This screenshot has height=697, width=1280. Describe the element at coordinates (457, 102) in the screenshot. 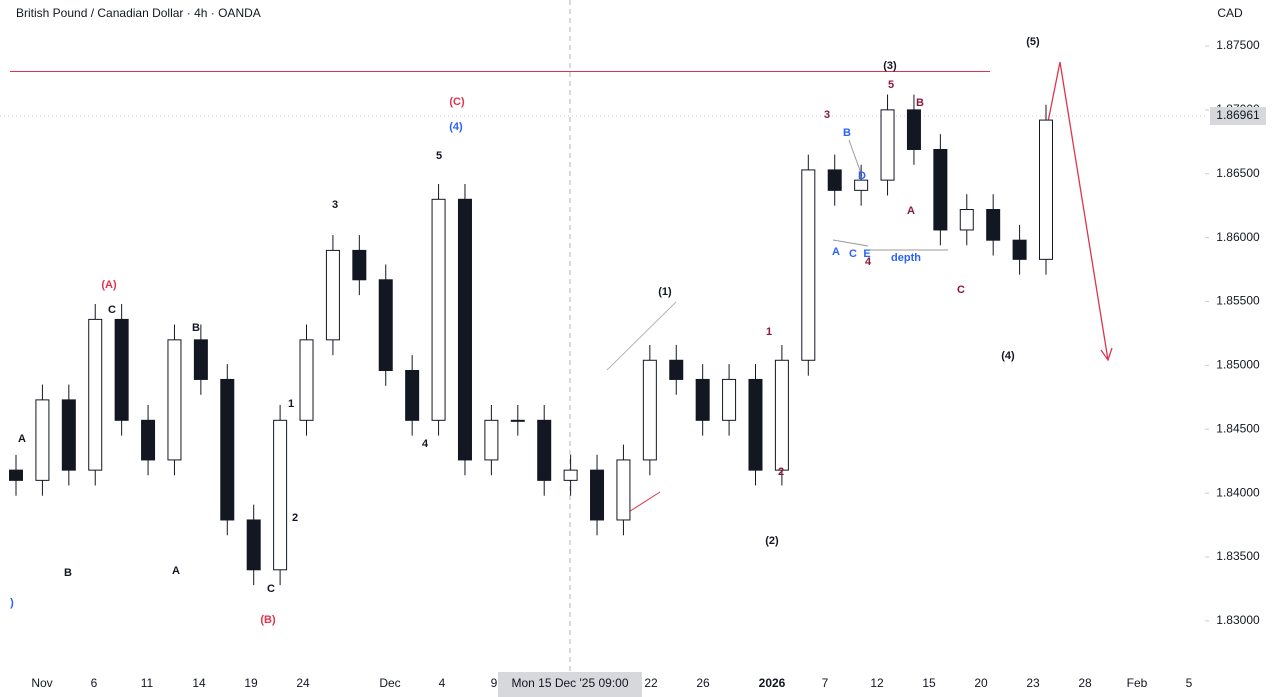

I see `wave-label: (C)` at that location.